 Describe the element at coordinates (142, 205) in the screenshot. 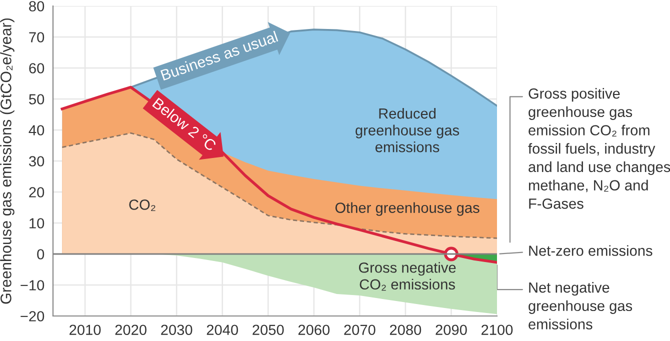

I see `series-label: CO₂` at that location.